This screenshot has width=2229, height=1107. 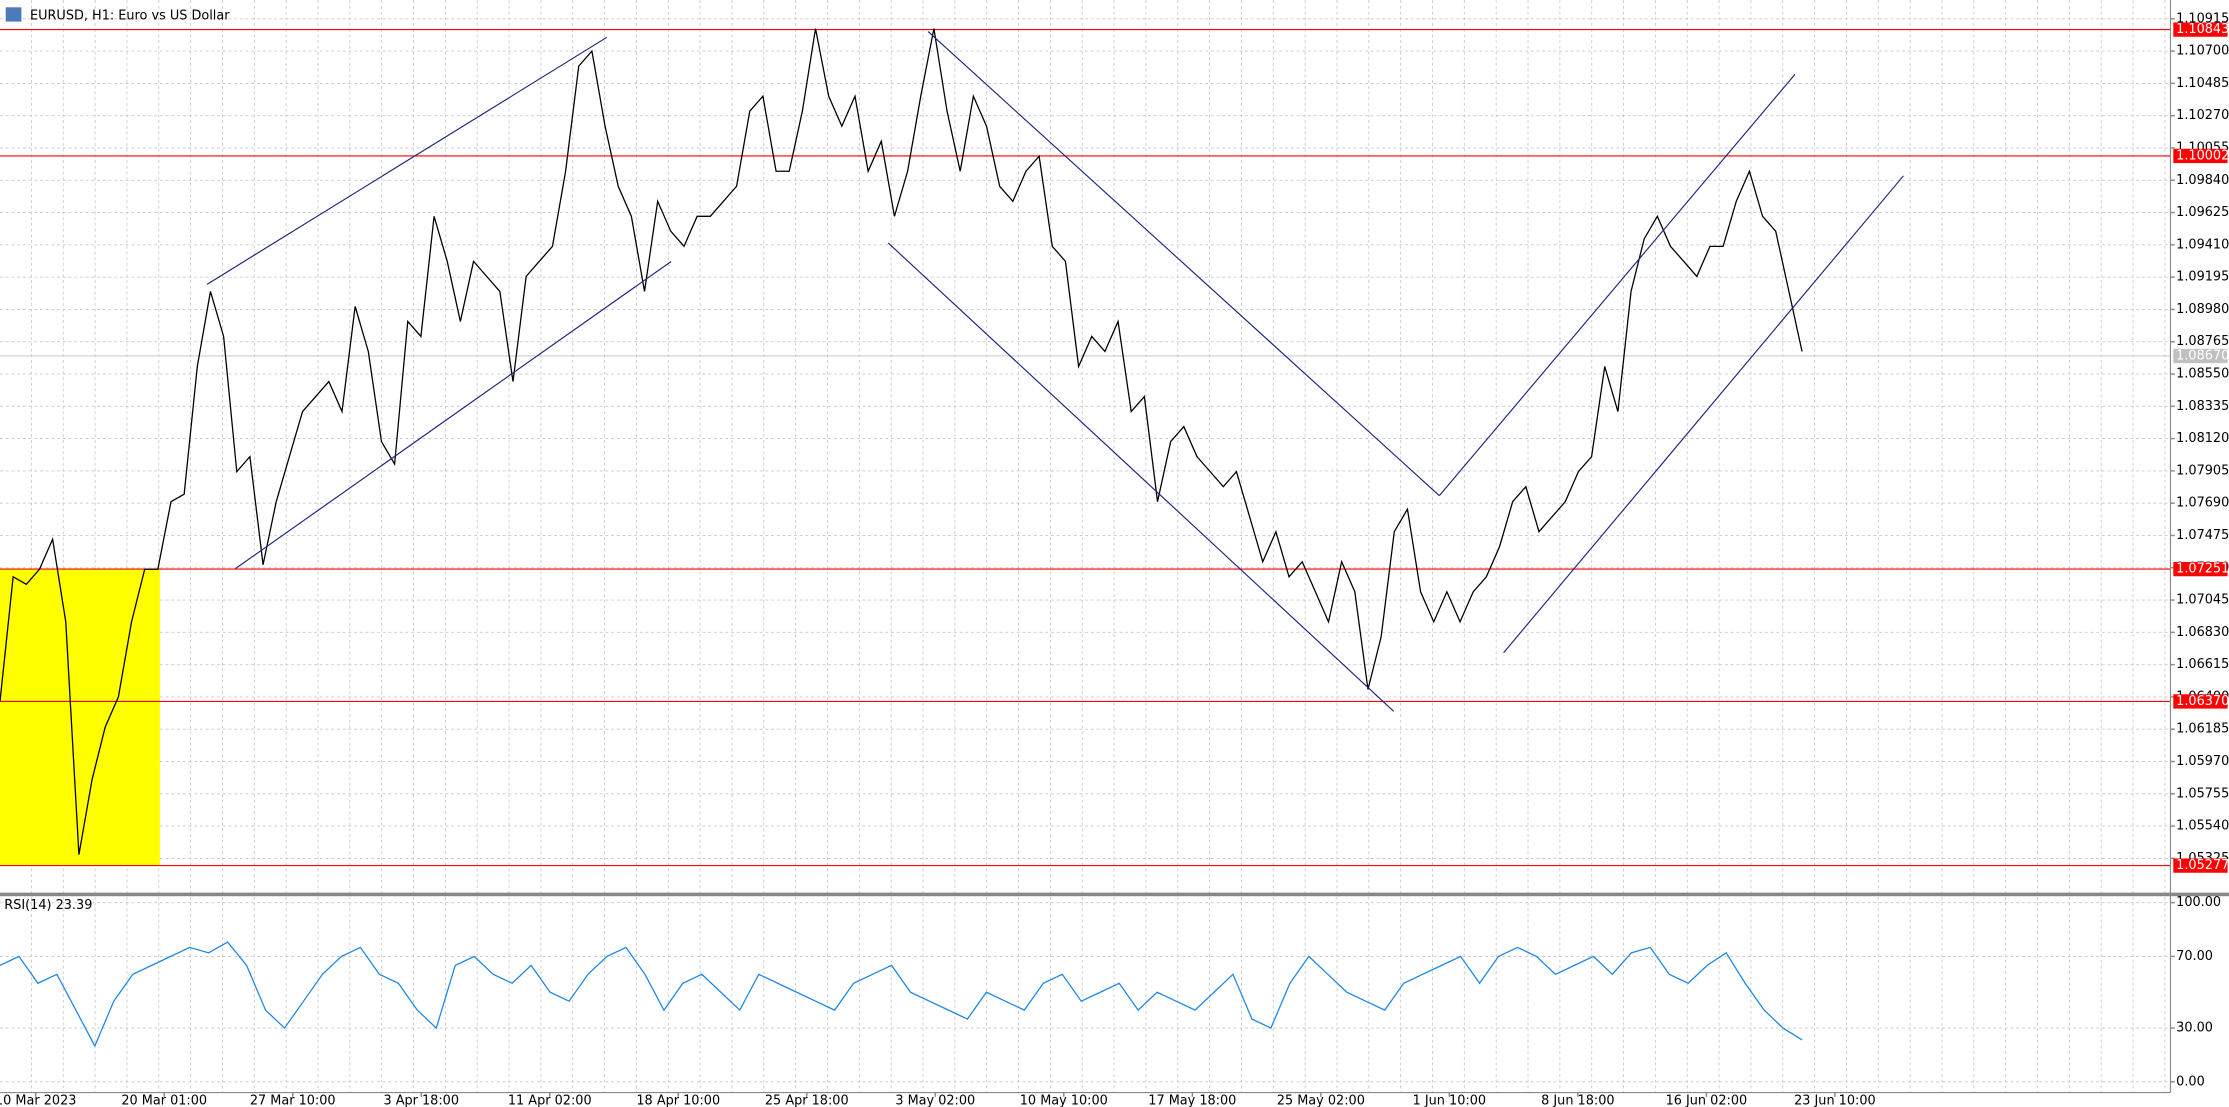 What do you see at coordinates (2202, 244) in the screenshot?
I see `y-tick-label: 1.09410` at bounding box center [2202, 244].